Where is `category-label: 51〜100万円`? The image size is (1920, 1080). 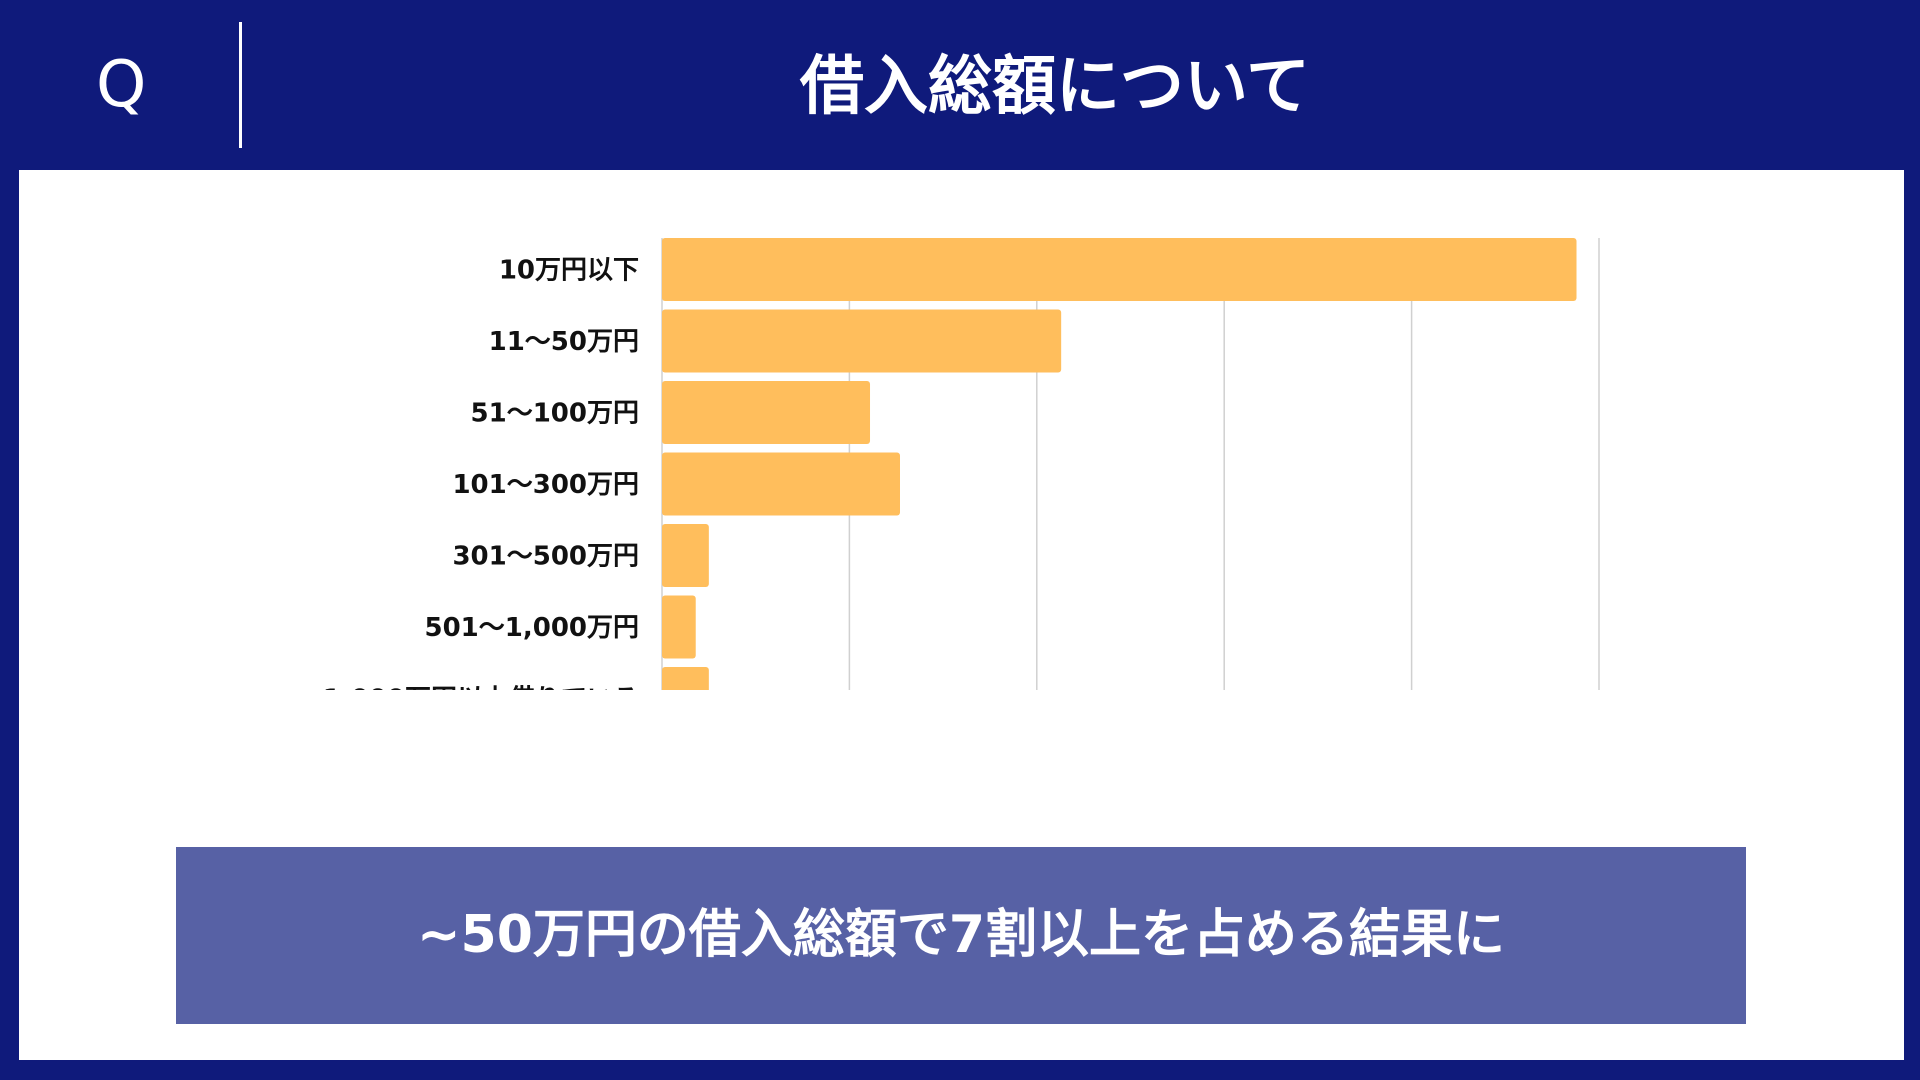
category-label: 51〜100万円 is located at coordinates (555, 414).